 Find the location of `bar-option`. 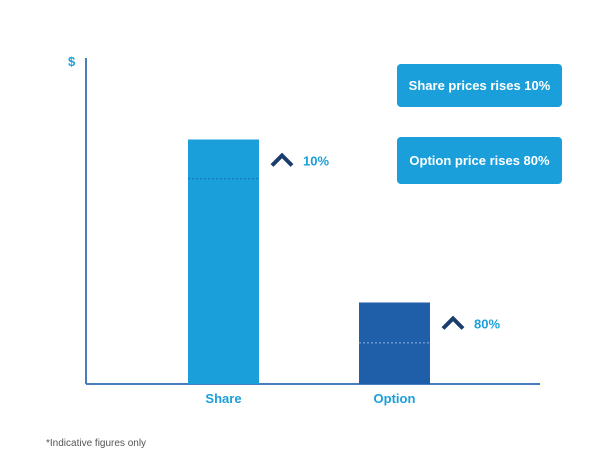

bar-option is located at coordinates (394, 343).